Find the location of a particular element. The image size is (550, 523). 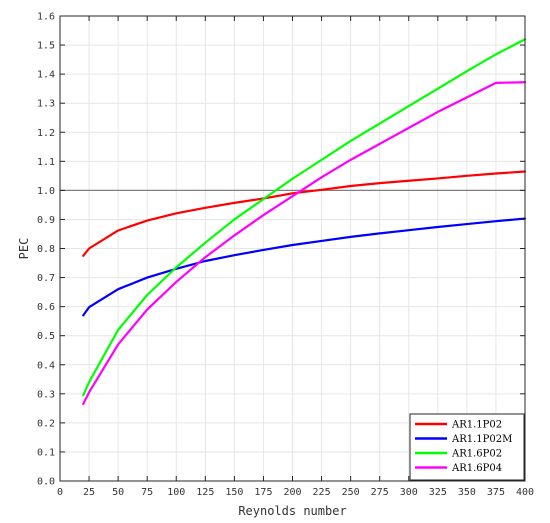

legend-label-ar1-1p02: AR1.1P02 is located at coordinates (476, 425).